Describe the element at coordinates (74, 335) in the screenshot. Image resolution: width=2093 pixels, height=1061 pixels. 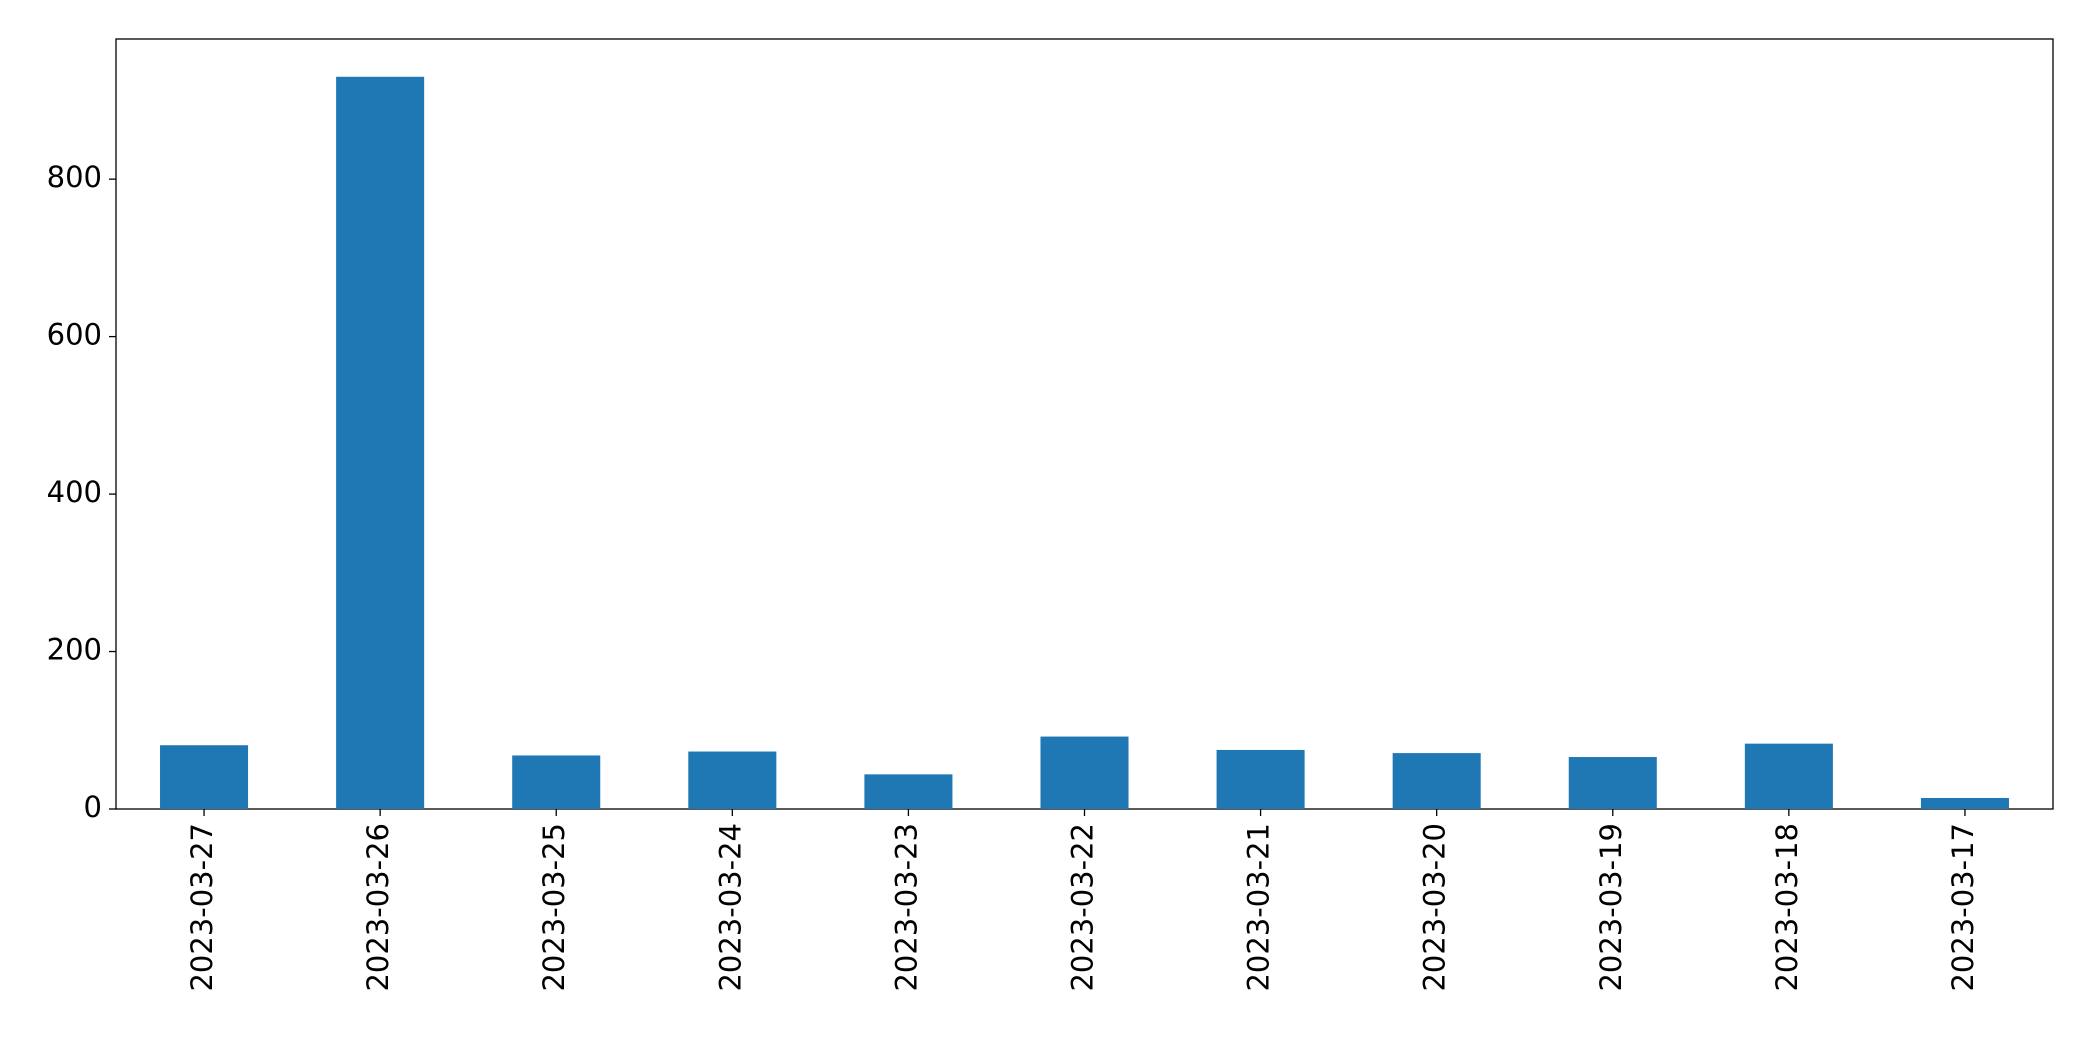
I see `y-tick-label: 600` at that location.